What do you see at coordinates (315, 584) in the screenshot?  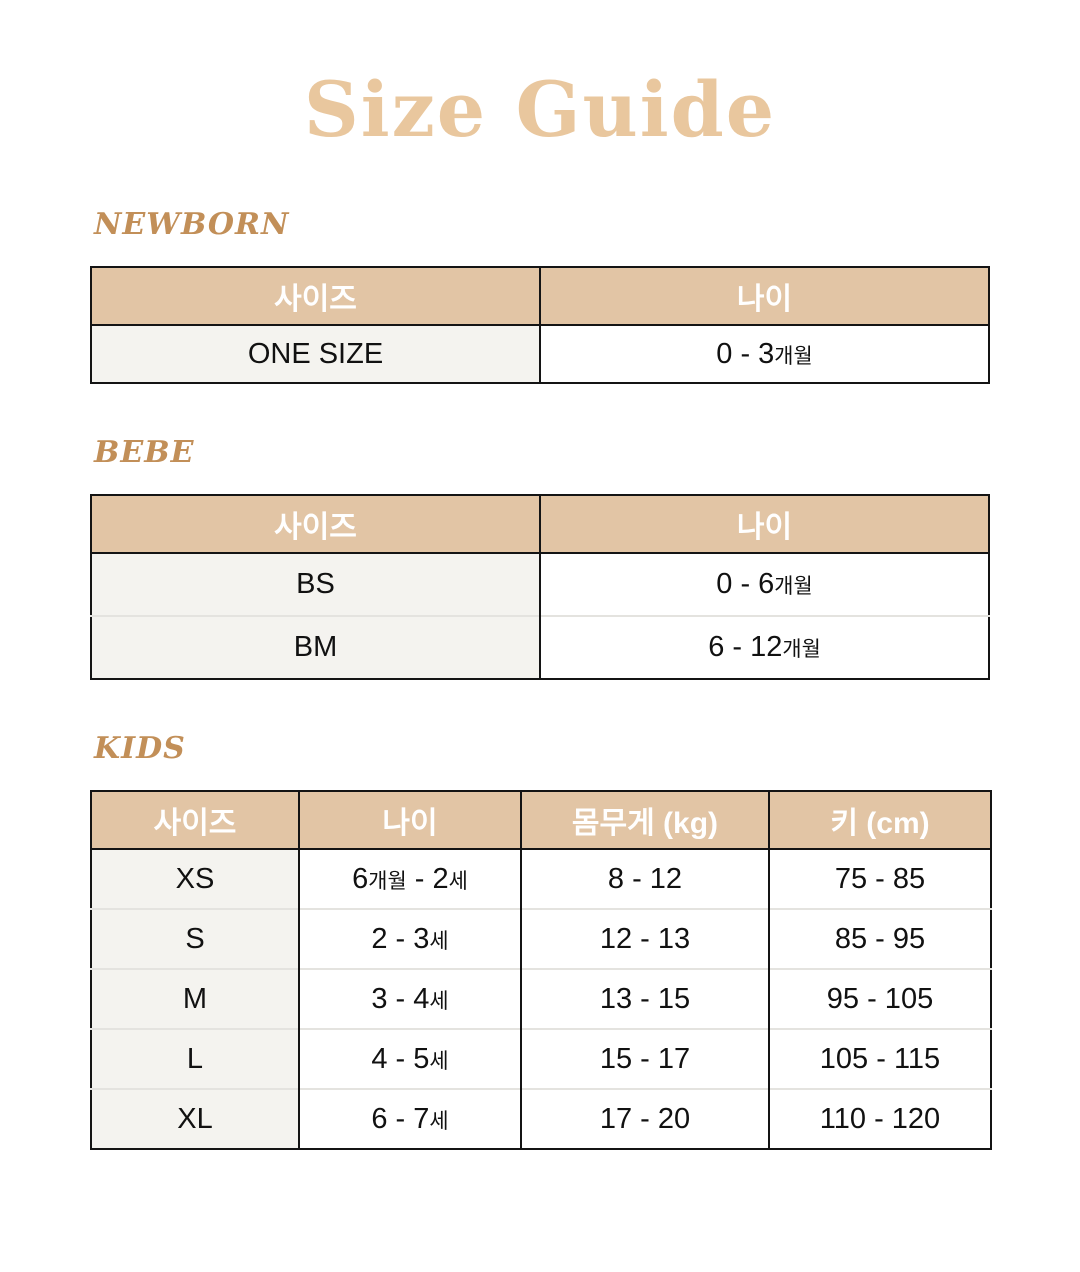 I see `table-cell-size: BS` at bounding box center [315, 584].